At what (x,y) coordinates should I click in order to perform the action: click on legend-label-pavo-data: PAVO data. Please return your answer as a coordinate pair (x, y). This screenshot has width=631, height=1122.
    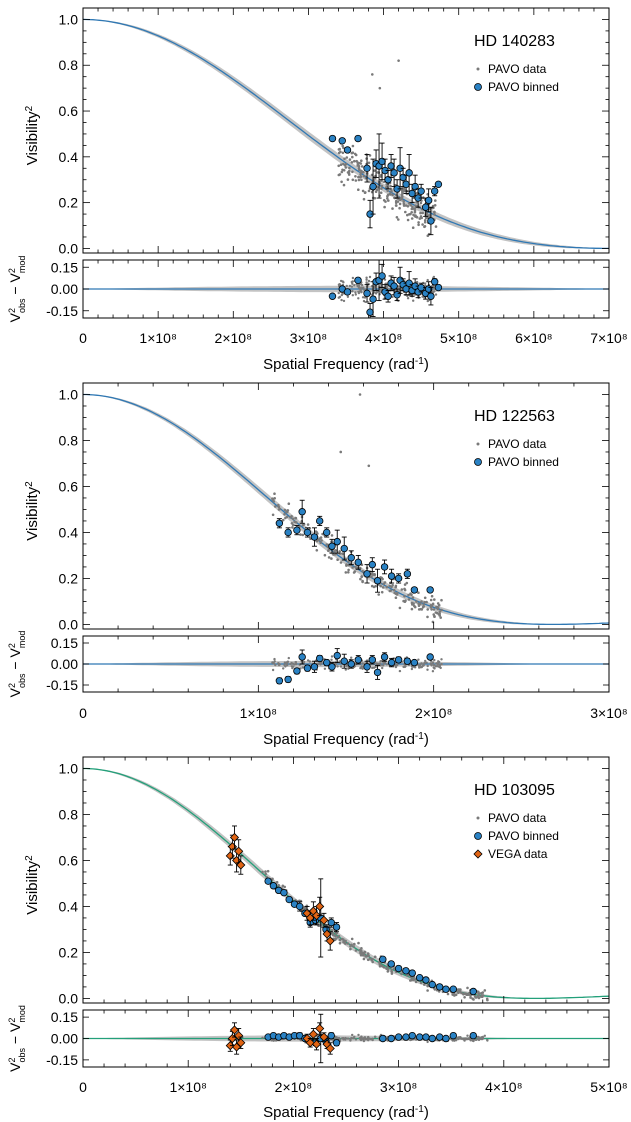
    Looking at the image, I should click on (517, 818).